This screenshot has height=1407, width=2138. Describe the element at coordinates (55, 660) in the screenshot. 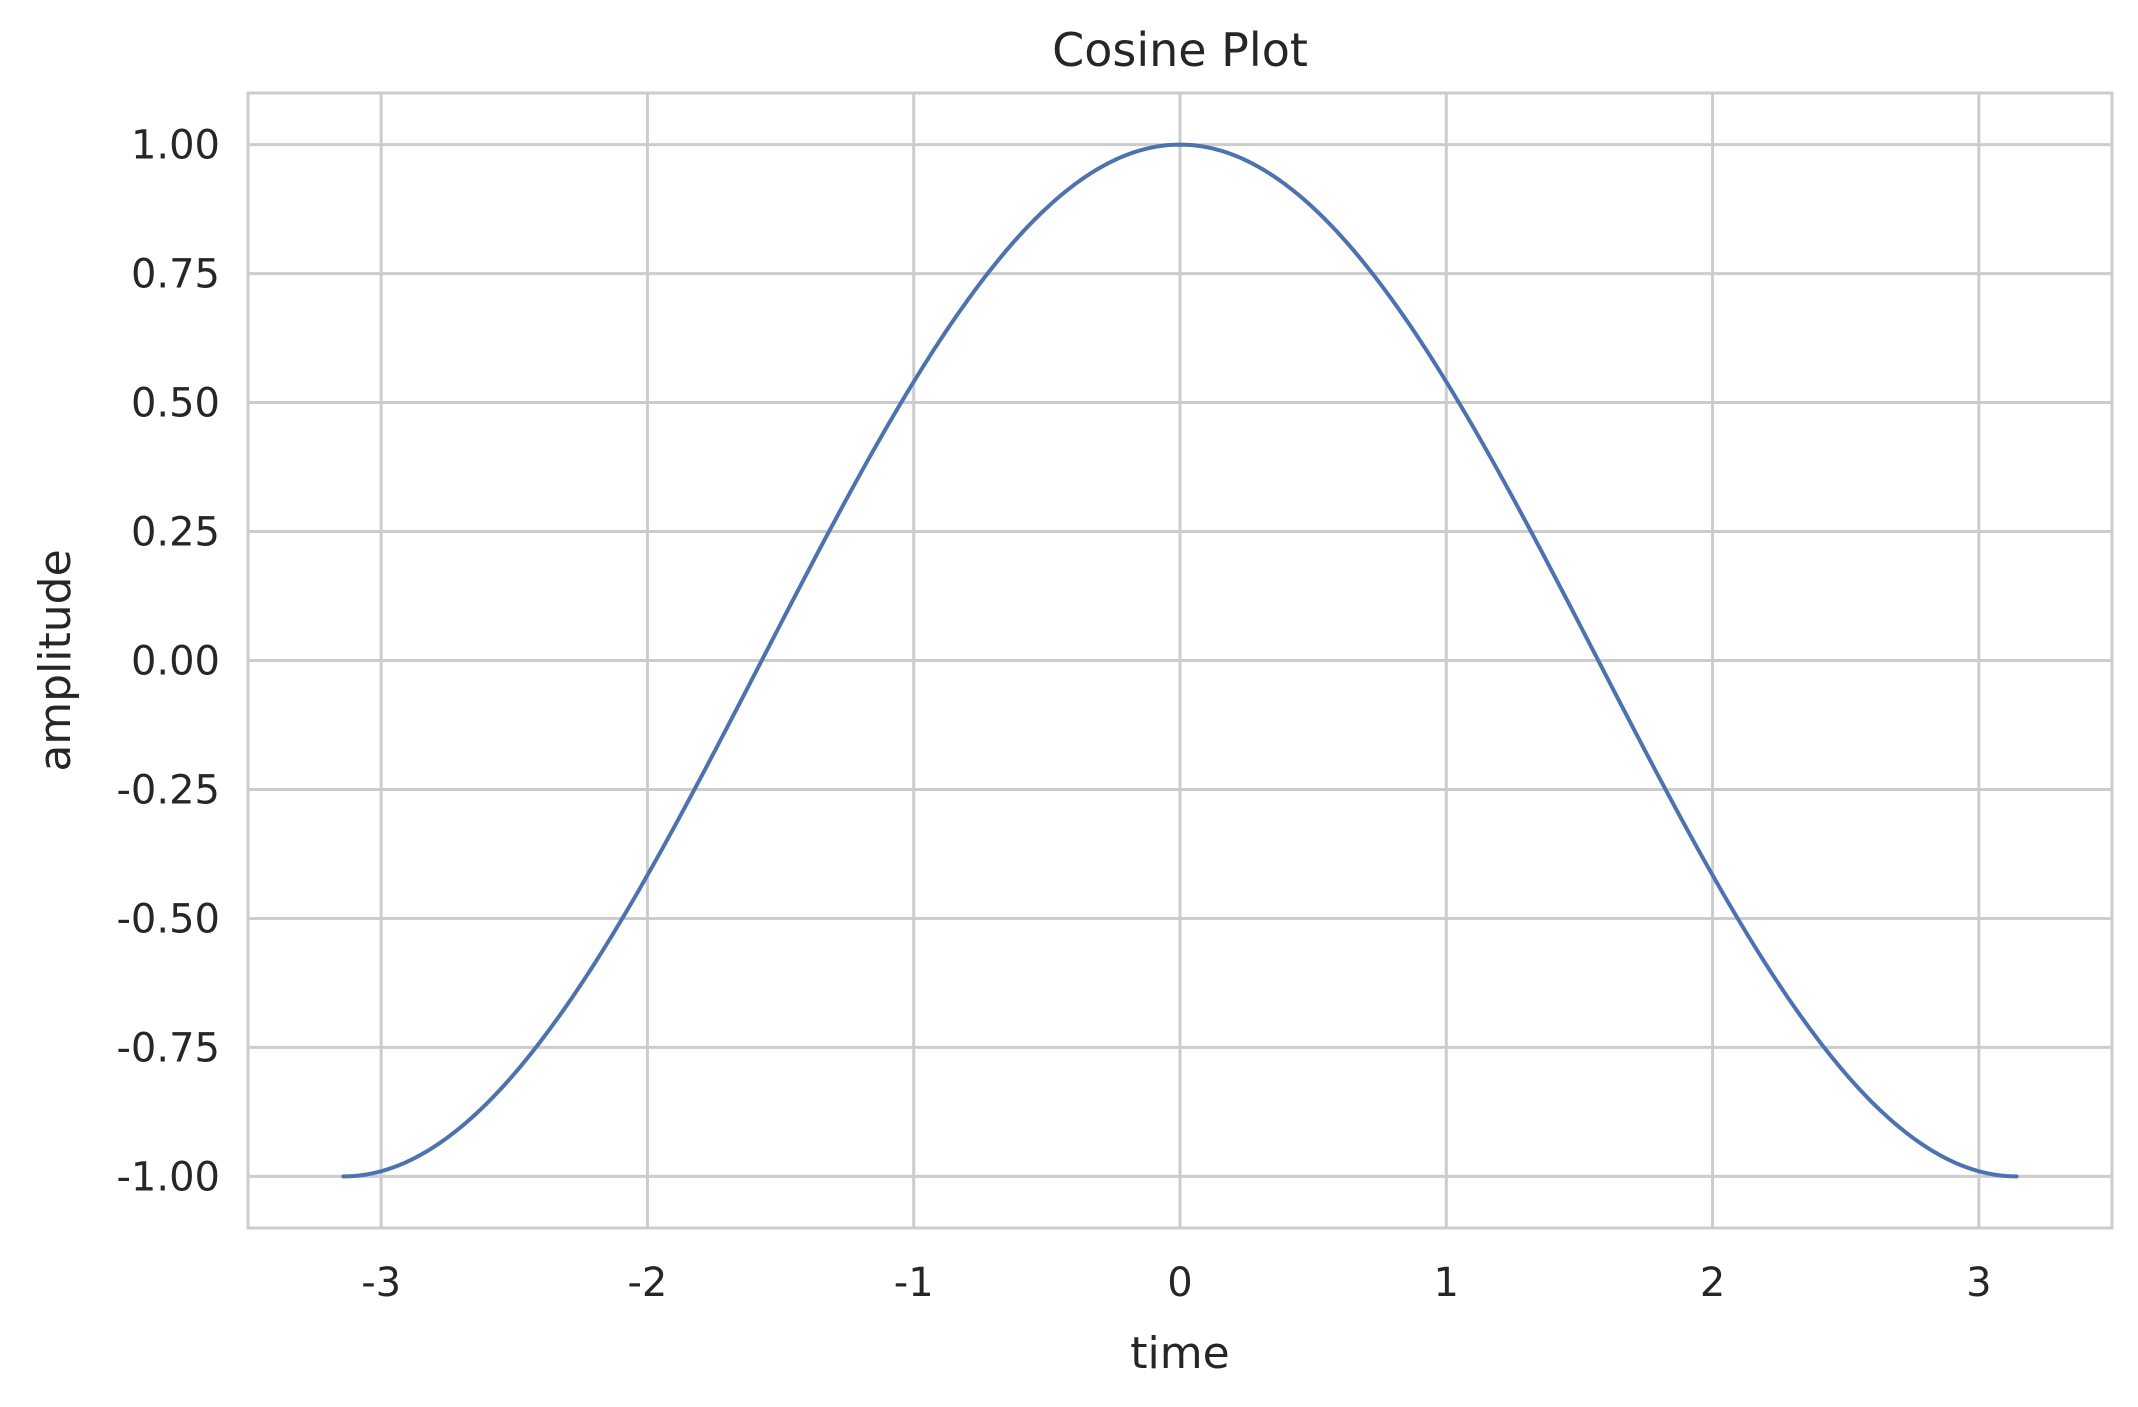

I see `y-axis-label: amplitude` at that location.